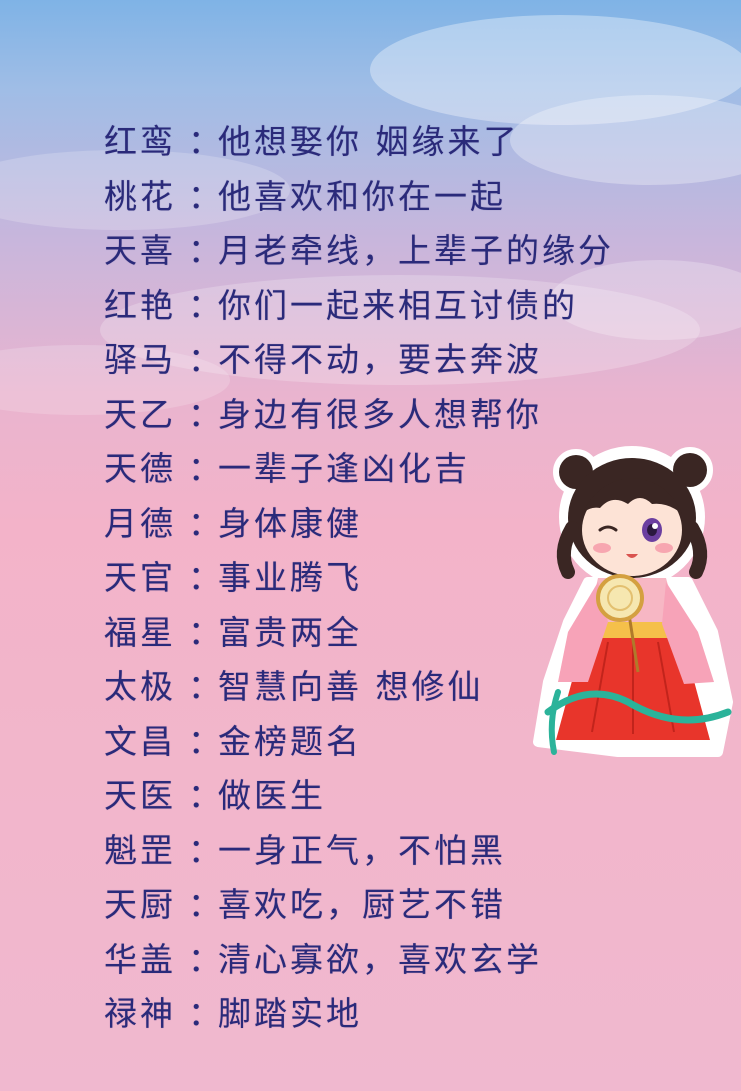 The height and width of the screenshot is (1091, 741). What do you see at coordinates (404, 630) in the screenshot?
I see `list-item: 福星 ：富贵两全` at bounding box center [404, 630].